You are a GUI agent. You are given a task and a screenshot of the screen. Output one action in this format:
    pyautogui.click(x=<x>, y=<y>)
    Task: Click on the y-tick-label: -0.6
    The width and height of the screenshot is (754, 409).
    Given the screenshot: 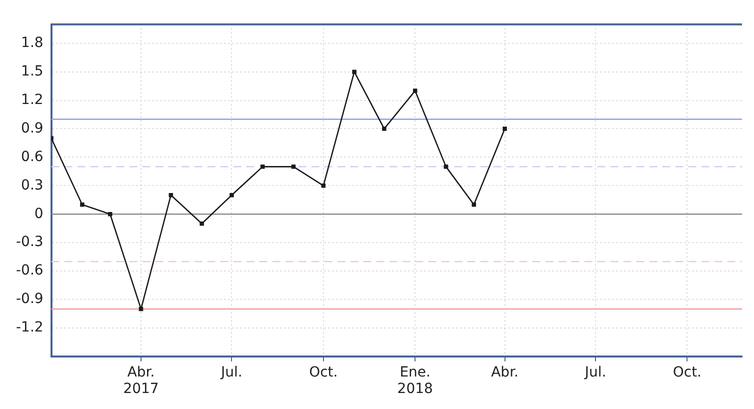 What is the action you would take?
    pyautogui.click(x=30, y=270)
    